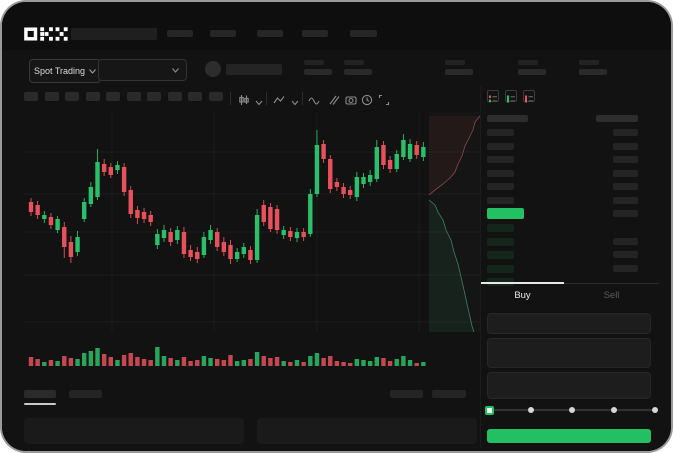 The width and height of the screenshot is (673, 453). I want to click on indicators-wave-icon, so click(314, 99).